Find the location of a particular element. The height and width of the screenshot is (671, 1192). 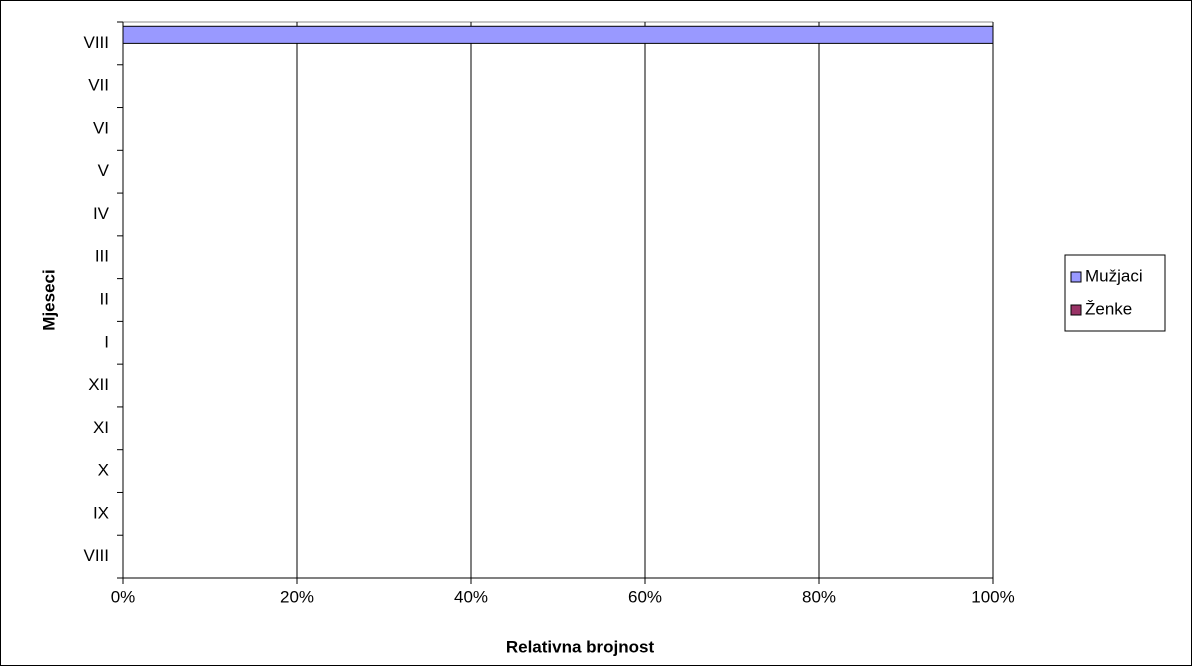

x-tick-label: 40% is located at coordinates (471, 596).